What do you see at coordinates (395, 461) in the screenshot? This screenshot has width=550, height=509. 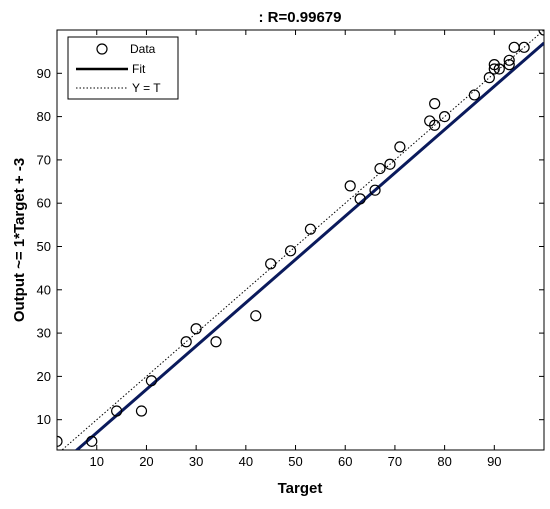 I see `x-tick-label: 70` at bounding box center [395, 461].